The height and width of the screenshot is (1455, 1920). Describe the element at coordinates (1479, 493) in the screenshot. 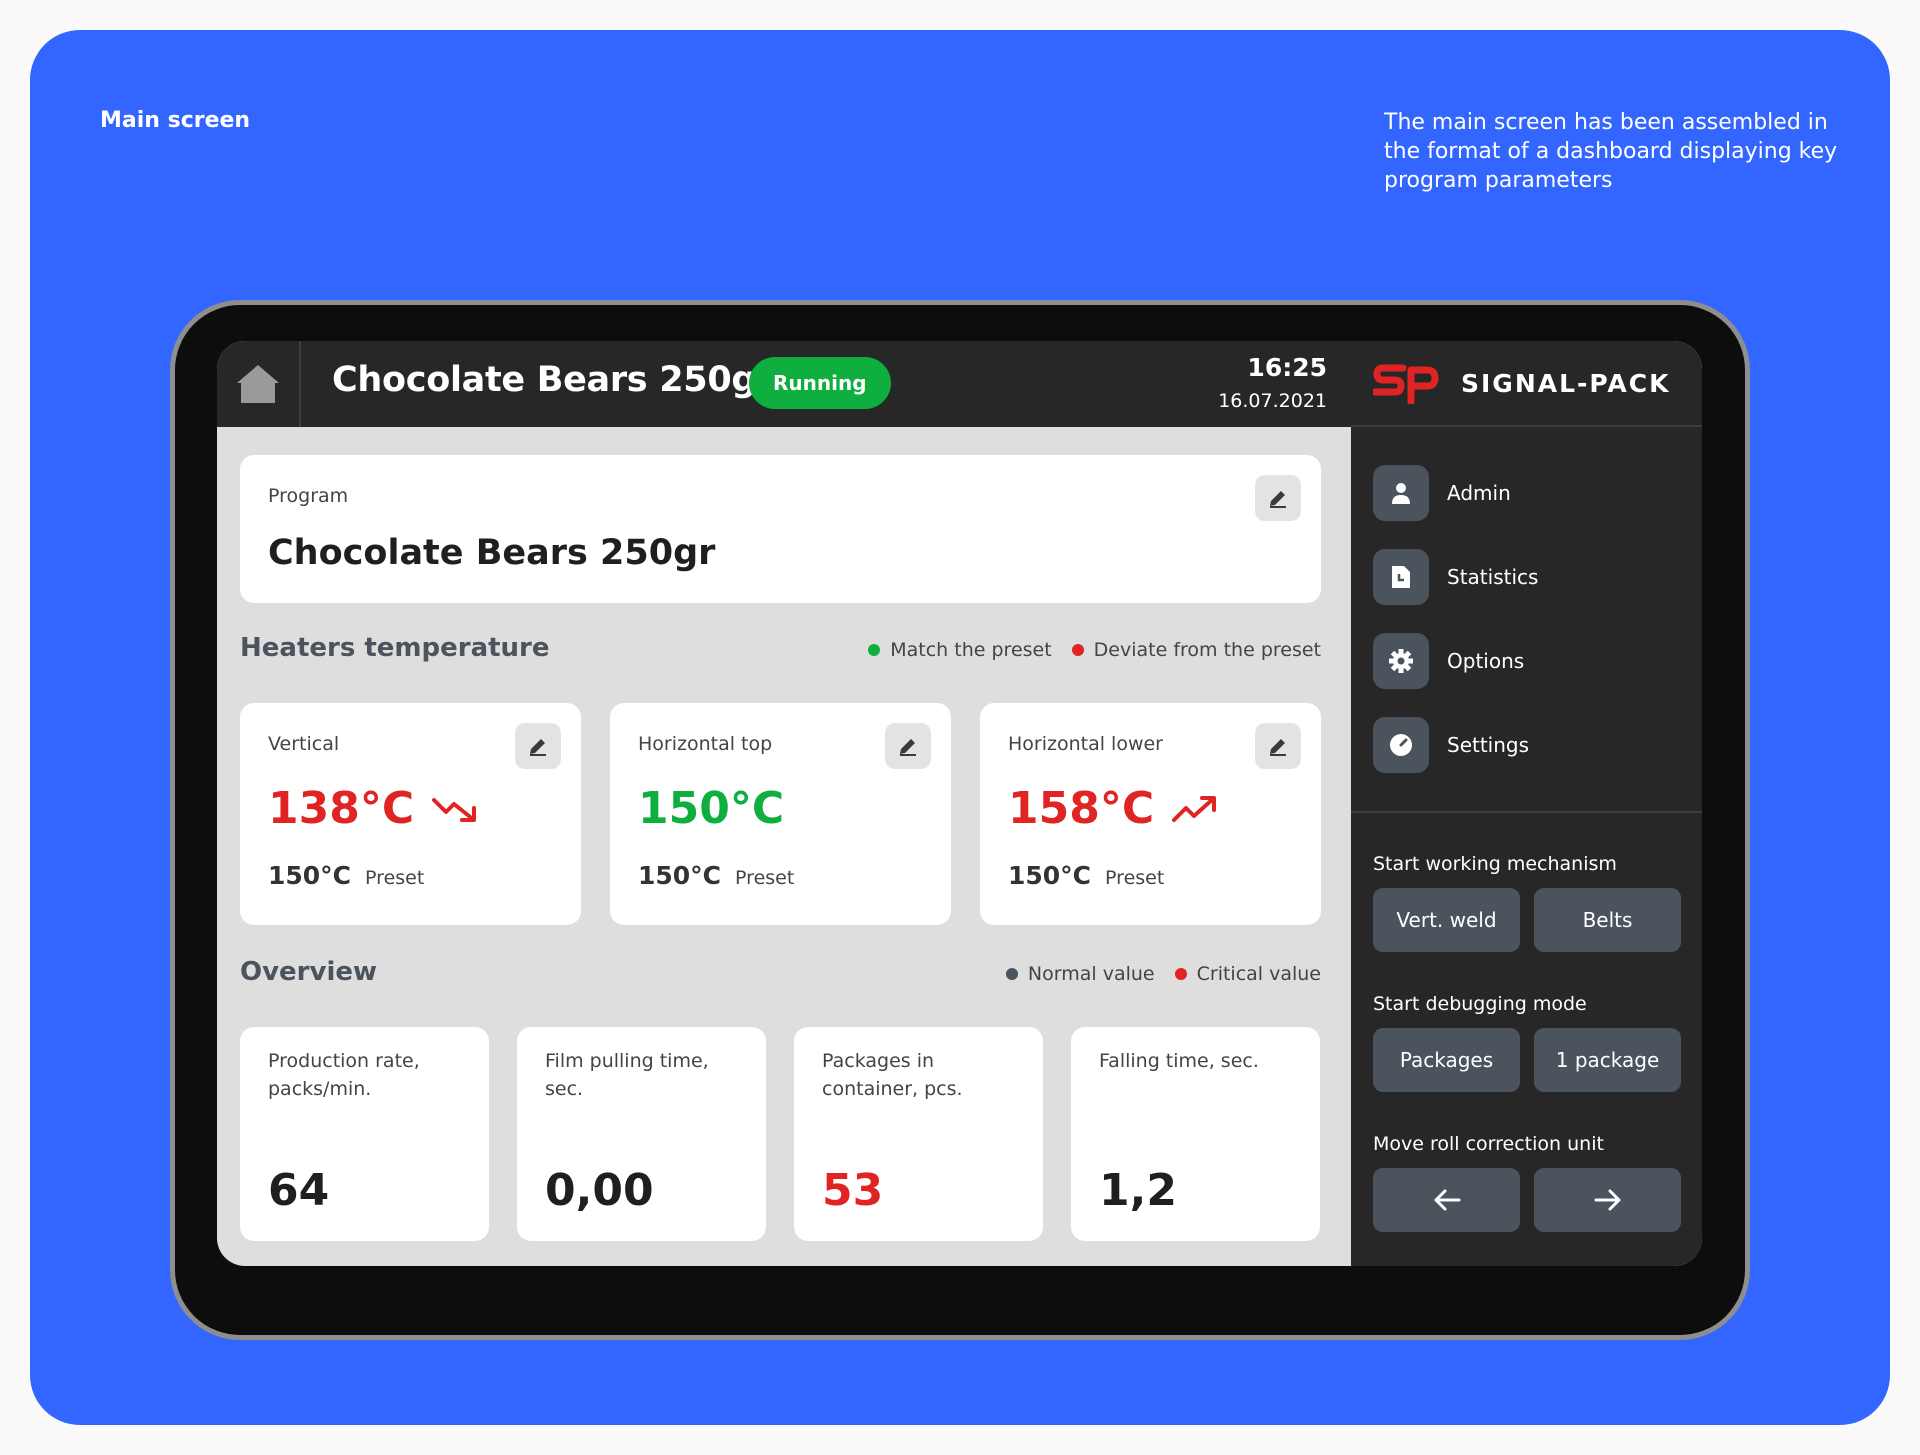

I see `sidebar-item-label: Admin` at that location.